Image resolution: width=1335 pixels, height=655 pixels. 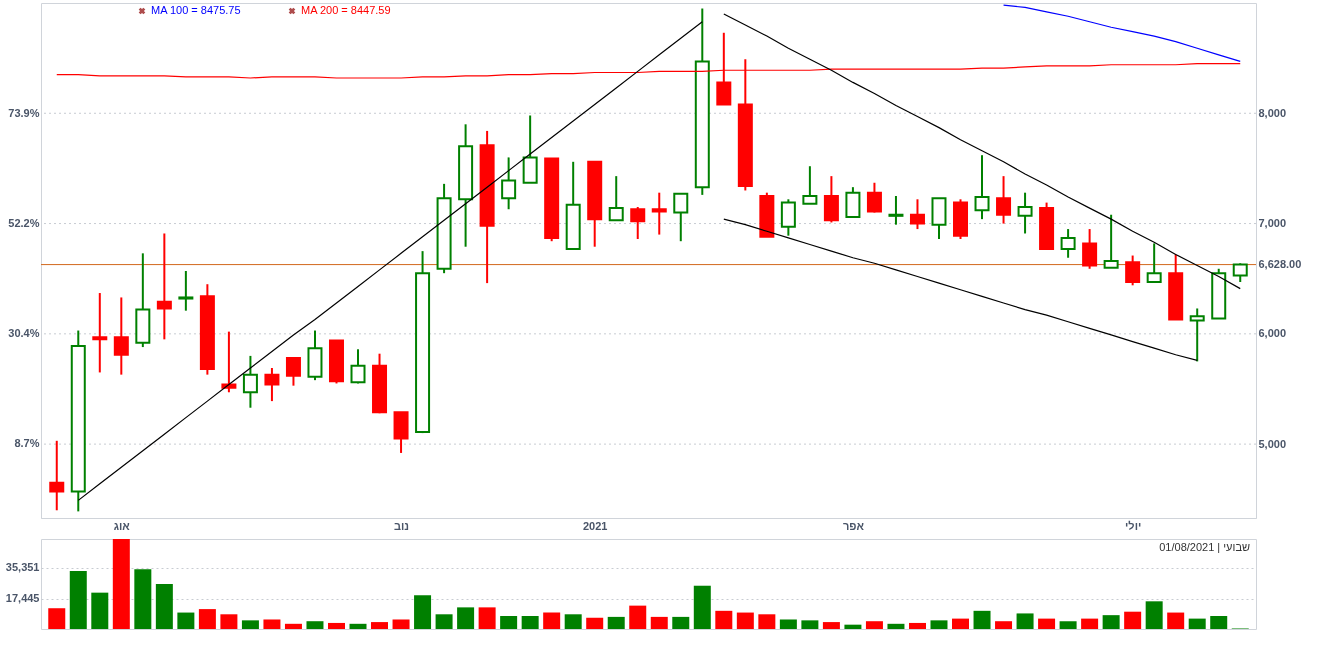 I want to click on x-tick-label: נוב, so click(x=401, y=525).